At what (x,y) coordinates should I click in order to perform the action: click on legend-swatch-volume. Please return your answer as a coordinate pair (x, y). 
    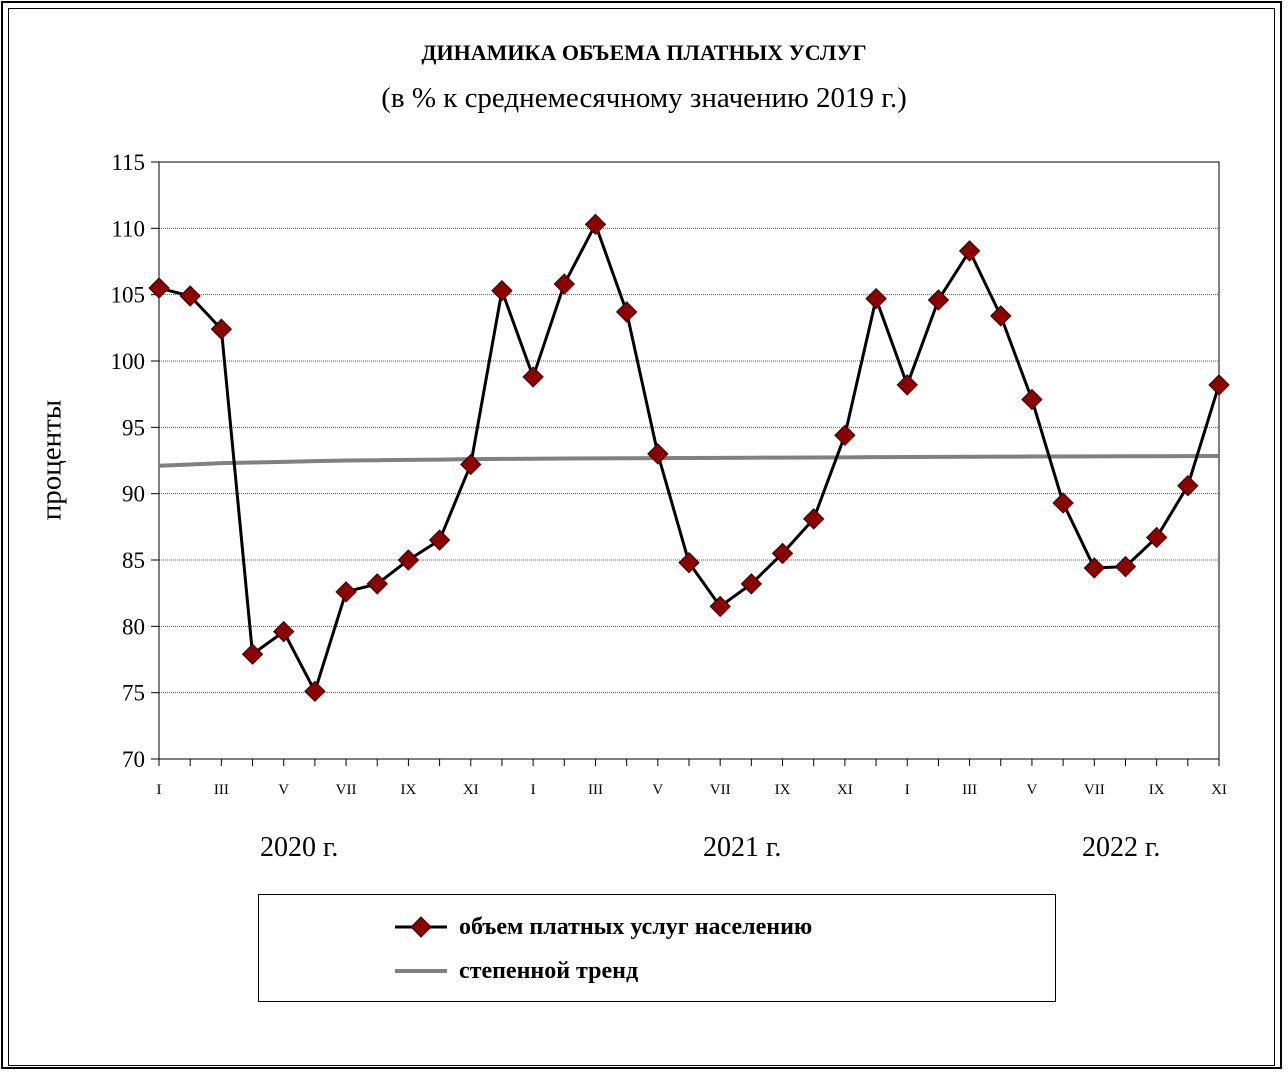
    Looking at the image, I should click on (421, 927).